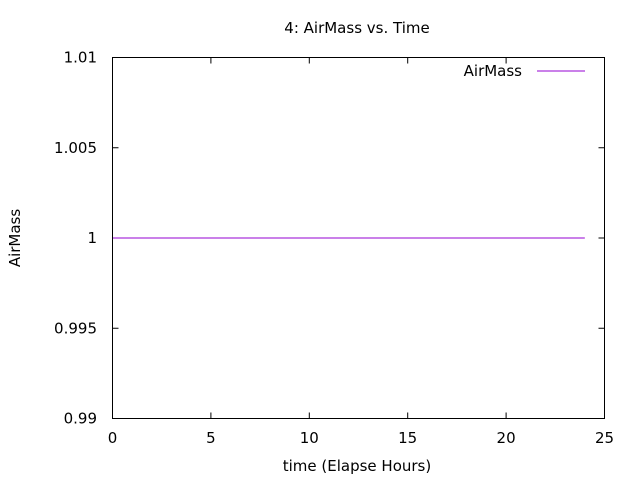  I want to click on chart-title: 4: AirMass vs. Time, so click(356, 28).